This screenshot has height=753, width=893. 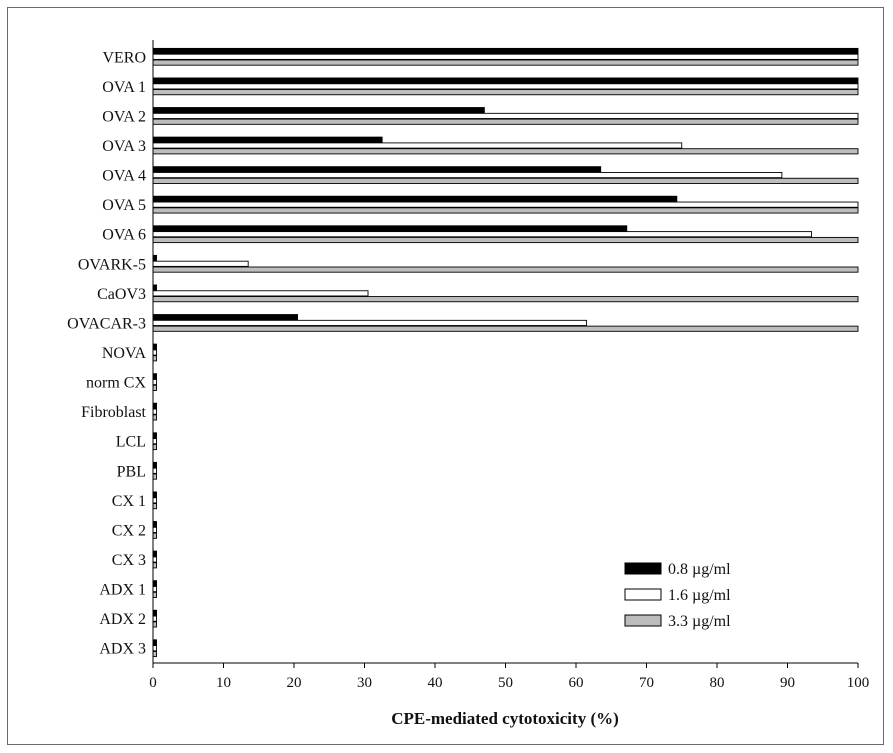 I want to click on category-label: ADX 3, so click(x=122, y=649).